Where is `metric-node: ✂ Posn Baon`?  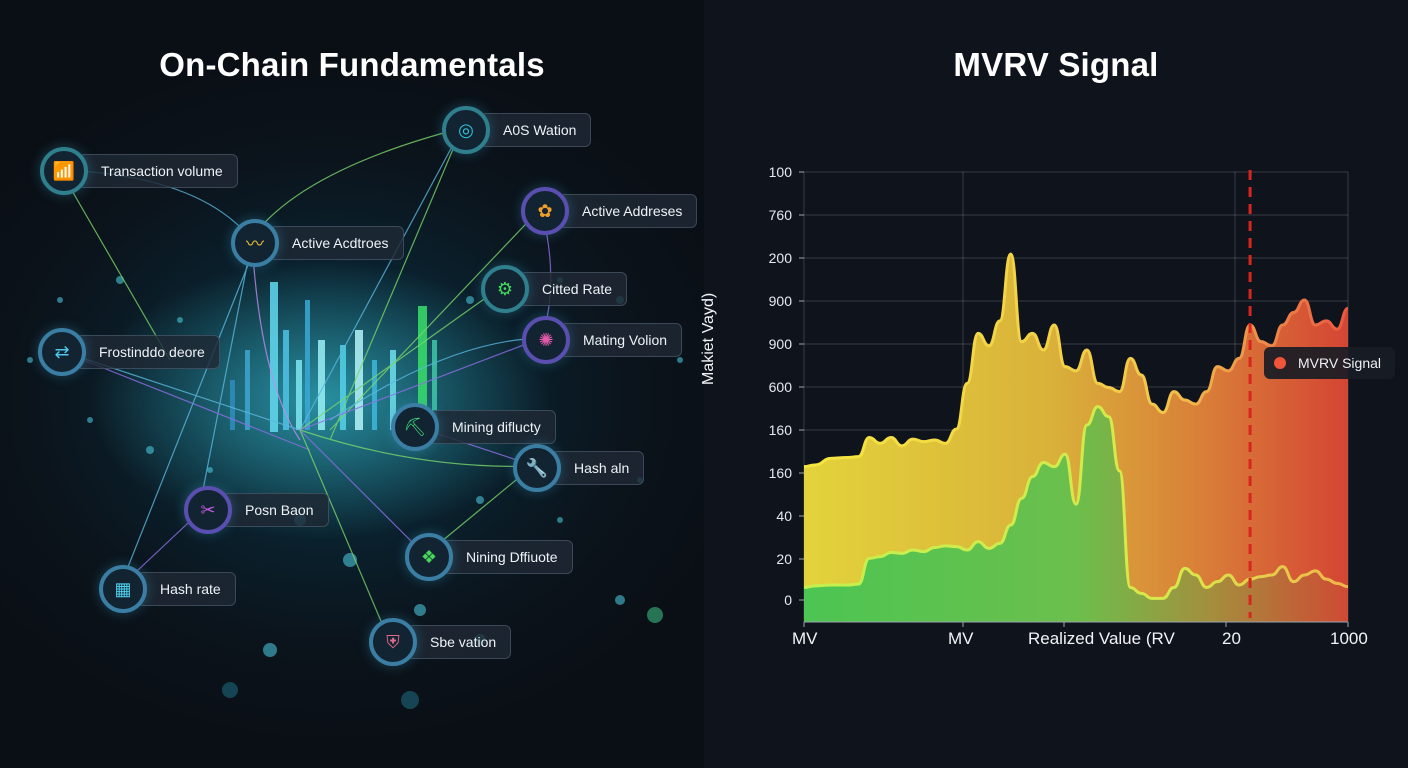
metric-node: ✂ Posn Baon is located at coordinates (256, 510).